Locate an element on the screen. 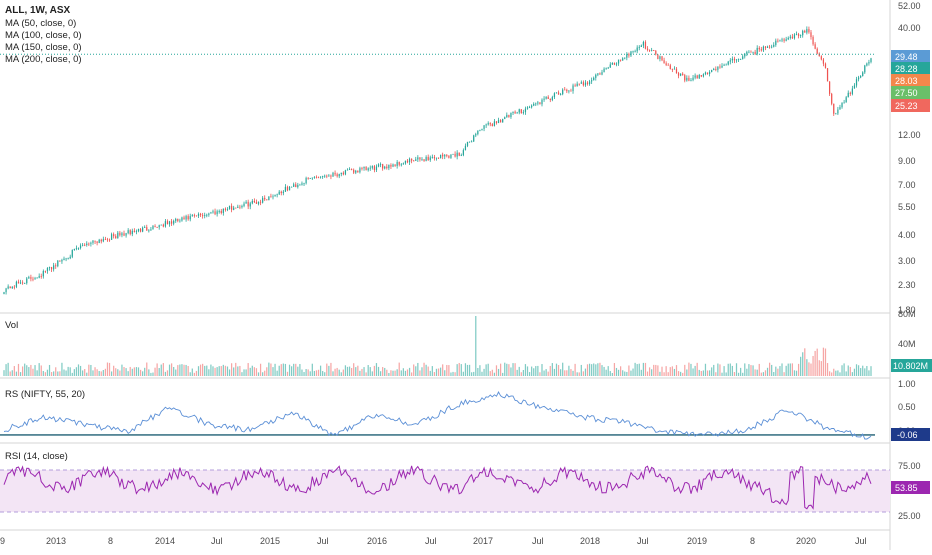 Image resolution: width=932 pixels, height=555 pixels. time-label: 8 is located at coordinates (110, 541).